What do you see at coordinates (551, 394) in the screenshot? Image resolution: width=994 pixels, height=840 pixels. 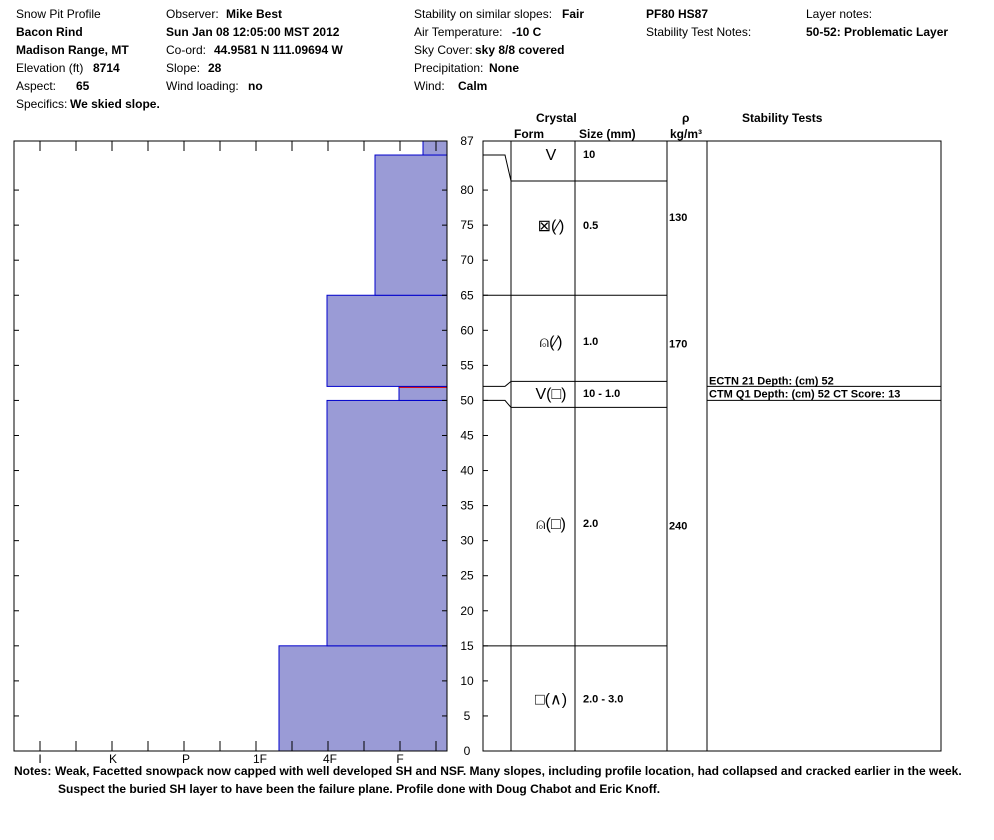 I see `crystal-form-symbol: V(□)` at bounding box center [551, 394].